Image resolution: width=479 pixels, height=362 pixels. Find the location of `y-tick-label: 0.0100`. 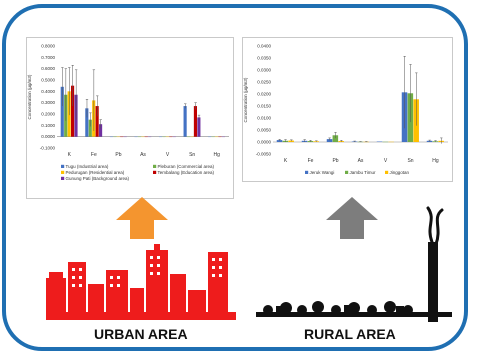

y-tick-label: 0.0100 is located at coordinates (264, 118).